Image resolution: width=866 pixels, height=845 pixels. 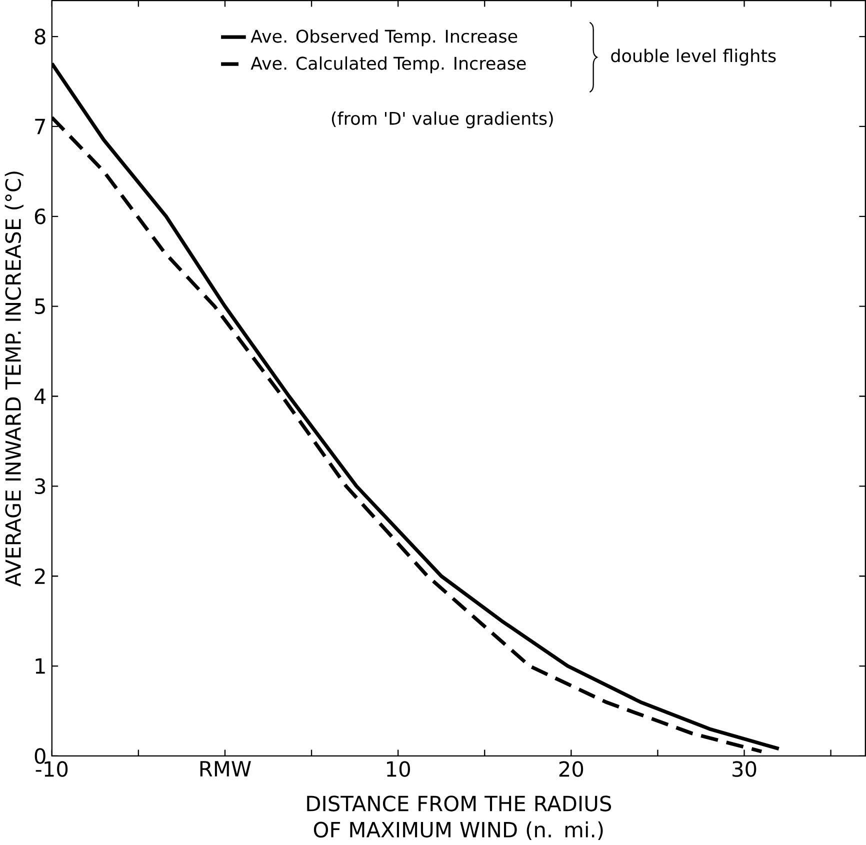 I want to click on y-tick-label: 5, so click(x=40, y=306).